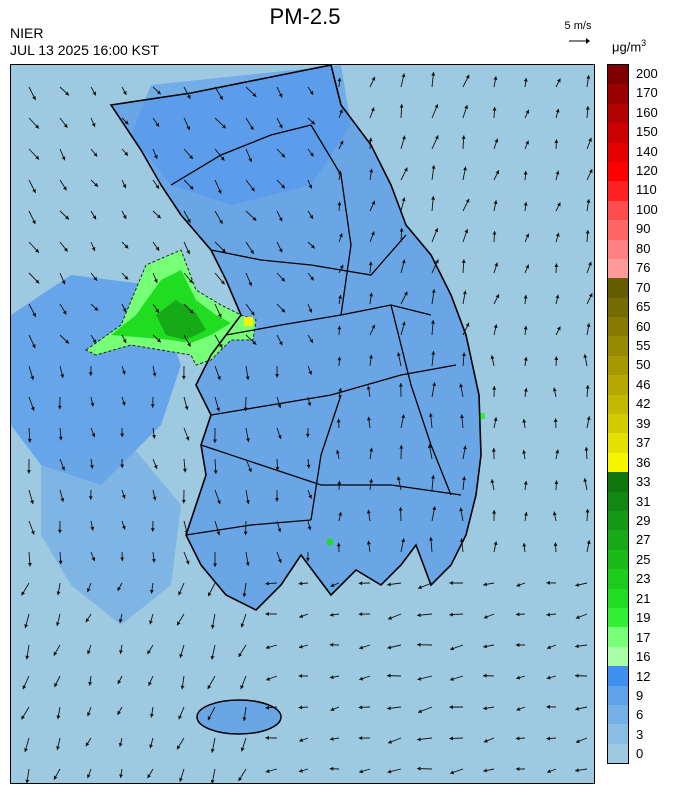 Image resolution: width=673 pixels, height=795 pixels. I want to click on colorbar-tick-label: 0, so click(640, 754).